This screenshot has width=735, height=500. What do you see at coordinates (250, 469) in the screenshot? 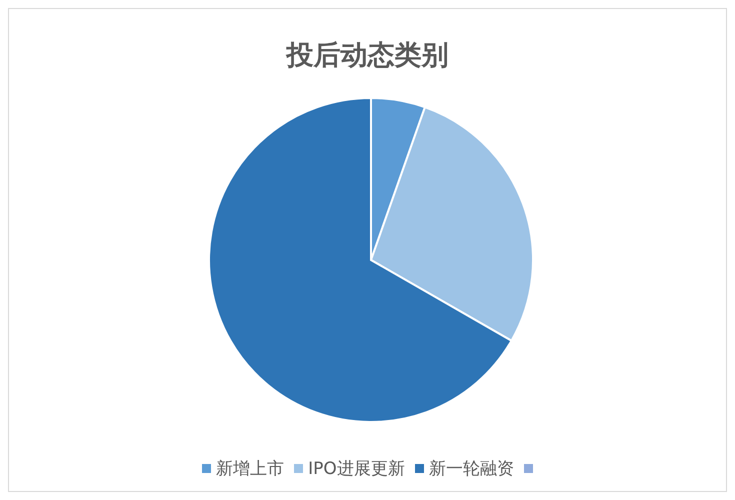
I see `legend-label: 新增上市` at bounding box center [250, 469].